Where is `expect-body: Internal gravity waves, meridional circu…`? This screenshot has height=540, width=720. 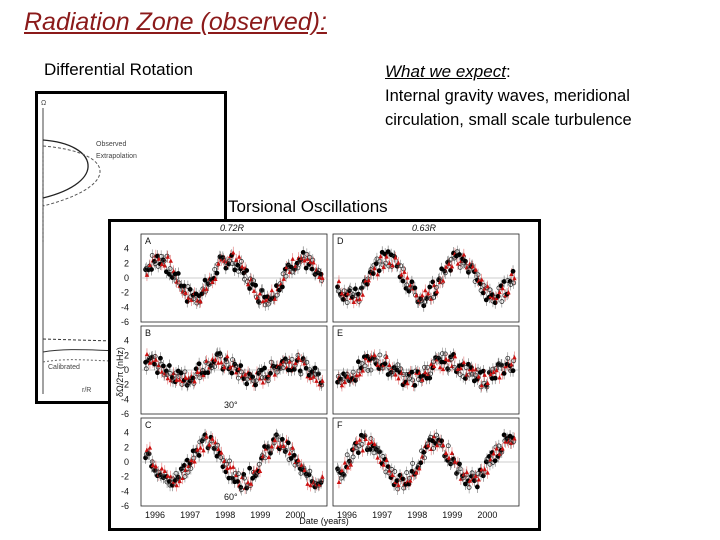 expect-body: Internal gravity waves, meridional circu… is located at coordinates (508, 108).